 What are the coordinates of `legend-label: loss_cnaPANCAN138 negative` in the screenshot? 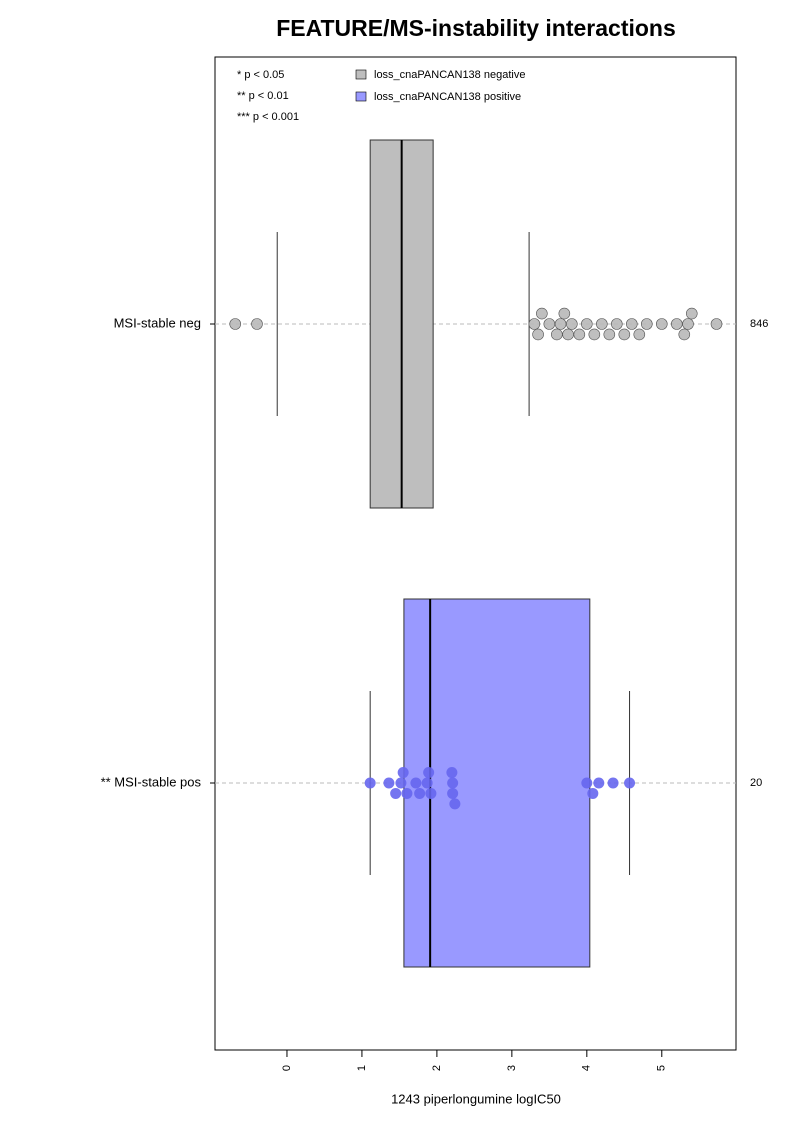 It's located at (449, 75).